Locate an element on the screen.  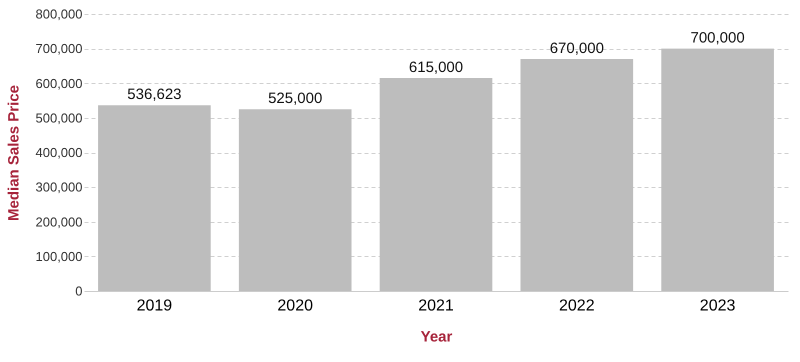
x-axis-title: Year is located at coordinates (436, 337).